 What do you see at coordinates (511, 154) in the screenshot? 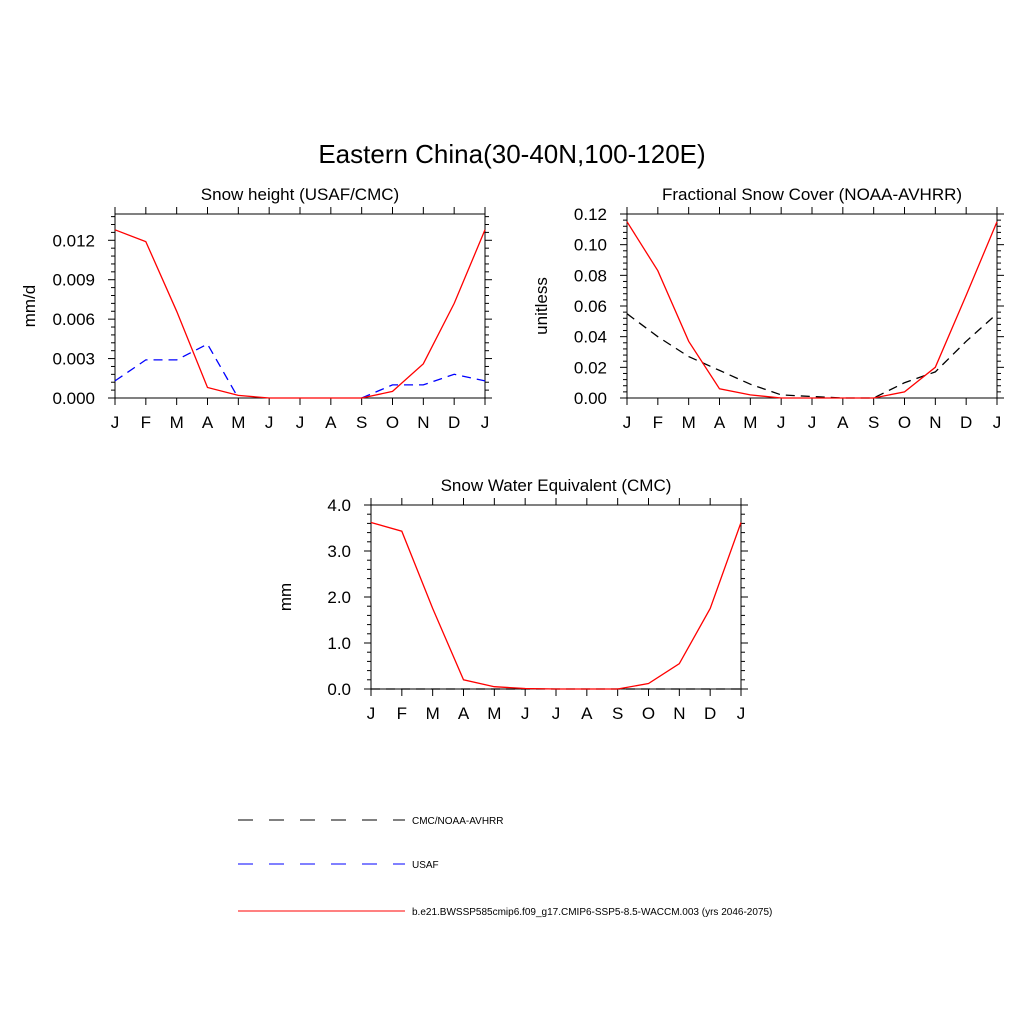
I see `page-title: Eastern China(30-40N,100-120E)` at bounding box center [511, 154].